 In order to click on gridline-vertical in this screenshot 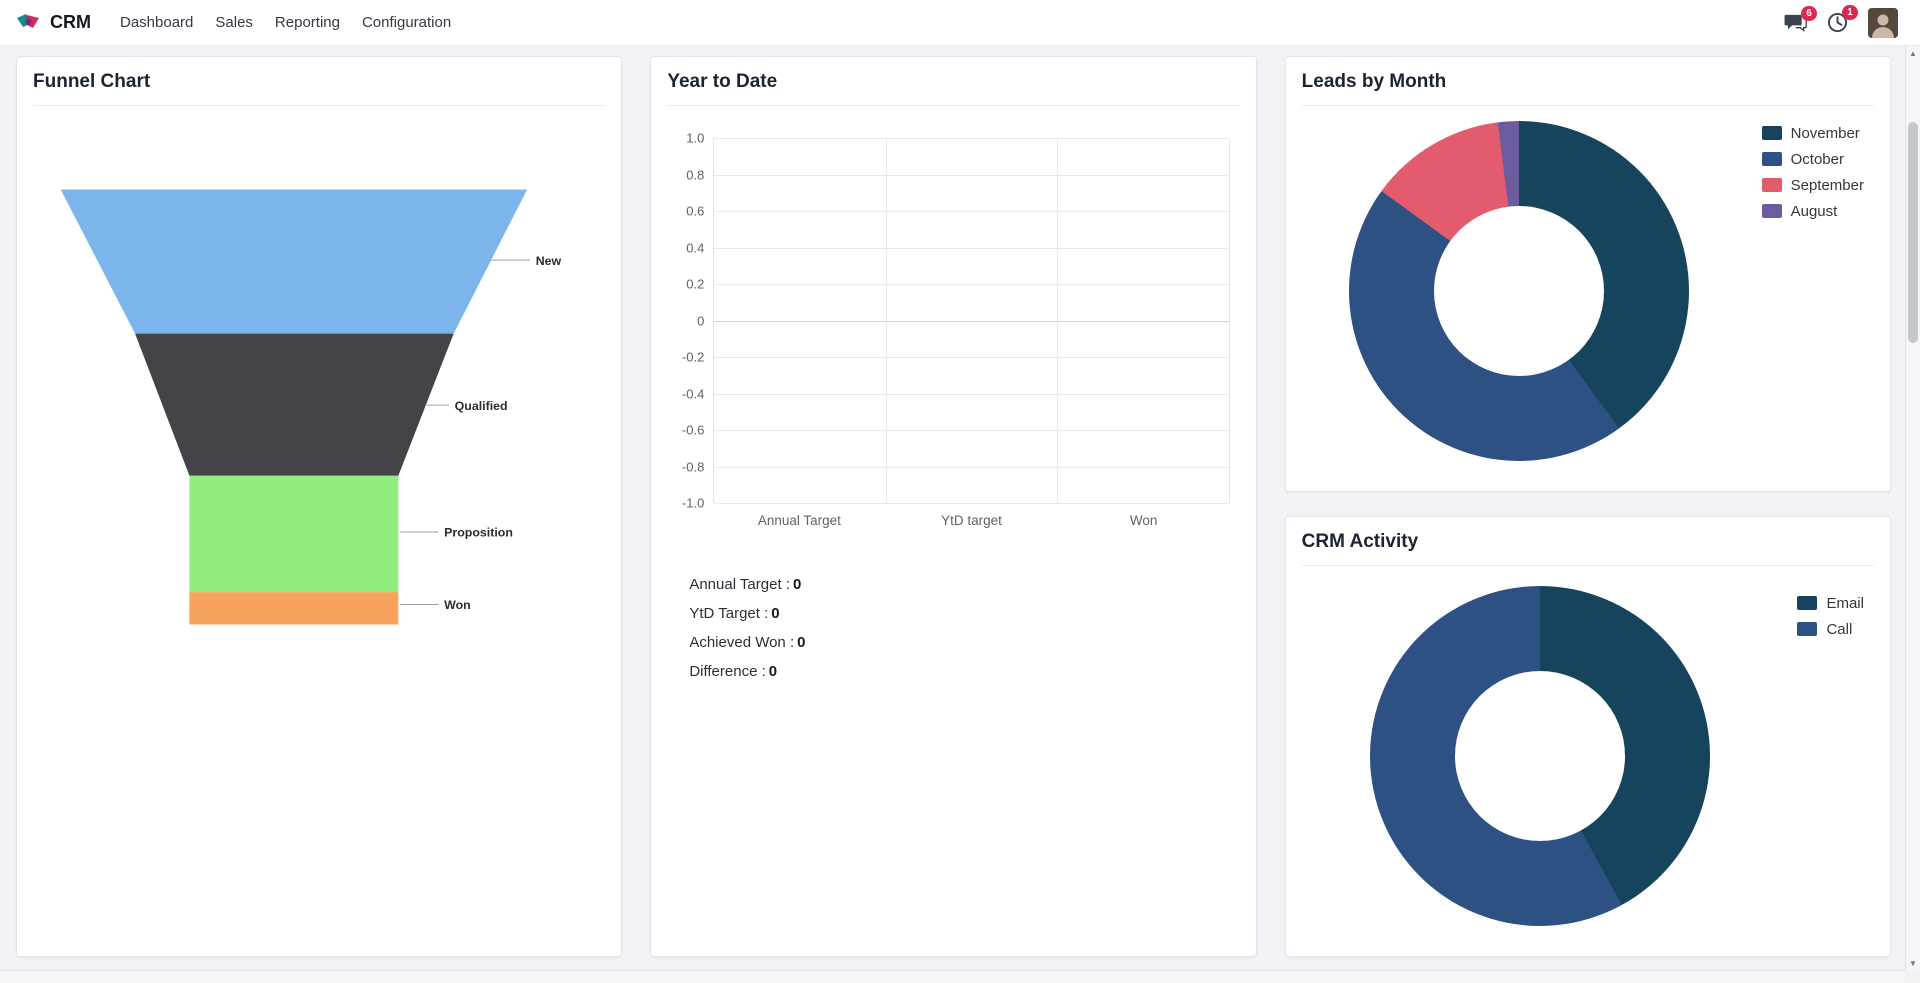, I will do `click(886, 320)`.